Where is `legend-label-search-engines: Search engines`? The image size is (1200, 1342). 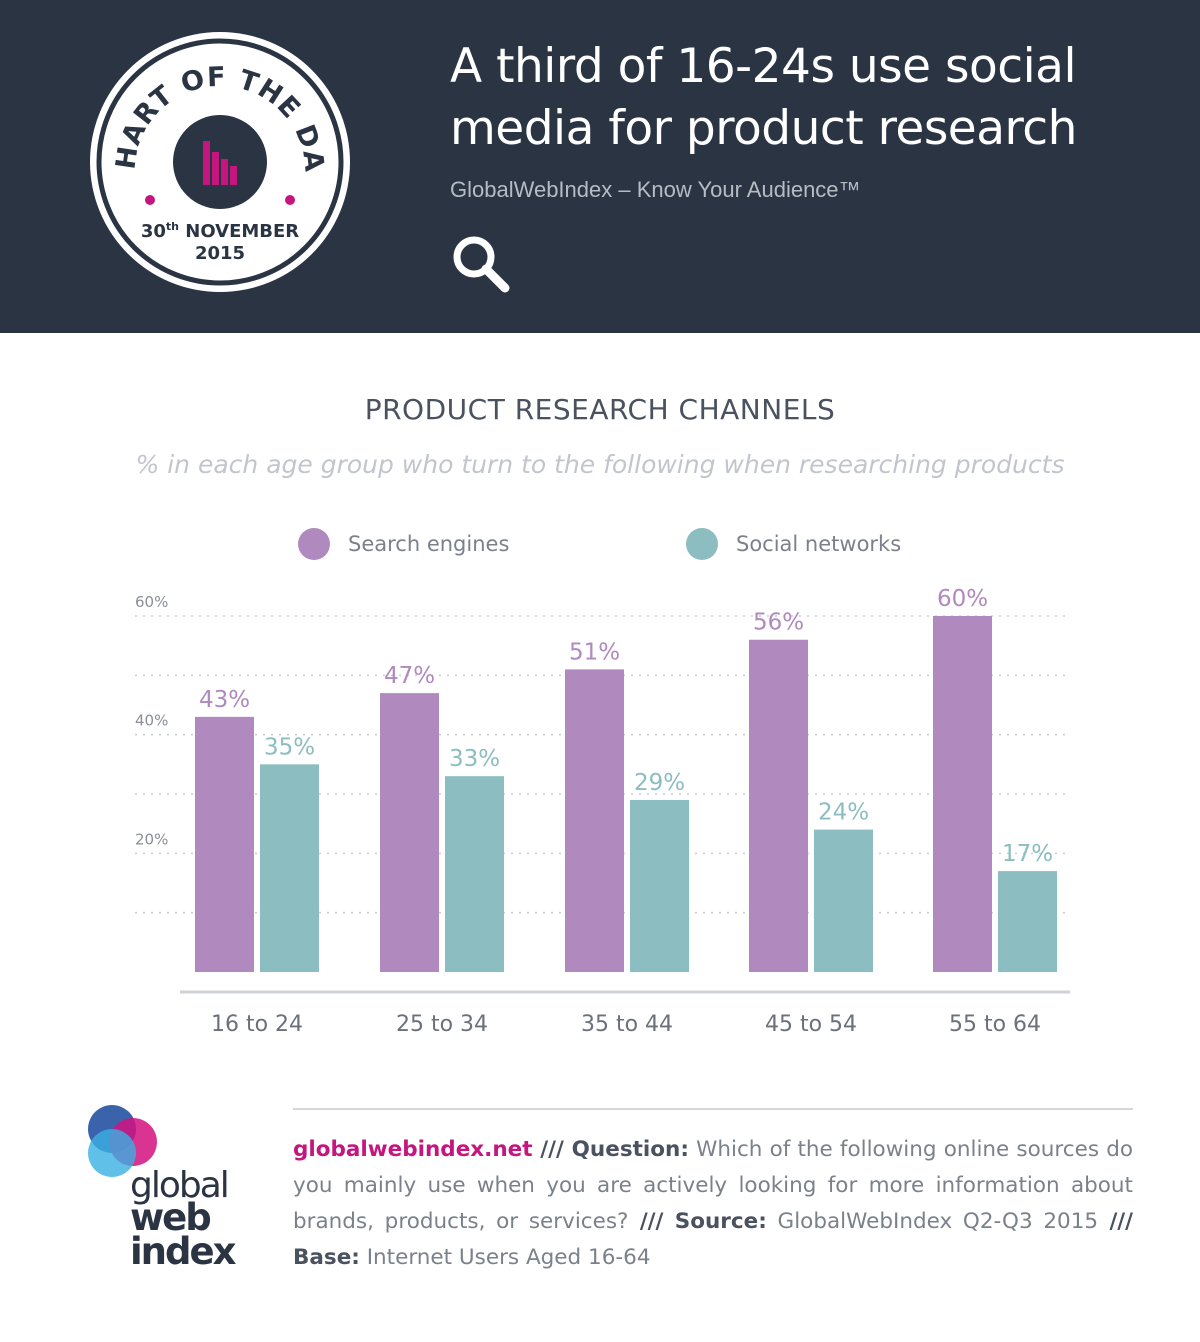 legend-label-search-engines: Search engines is located at coordinates (429, 544).